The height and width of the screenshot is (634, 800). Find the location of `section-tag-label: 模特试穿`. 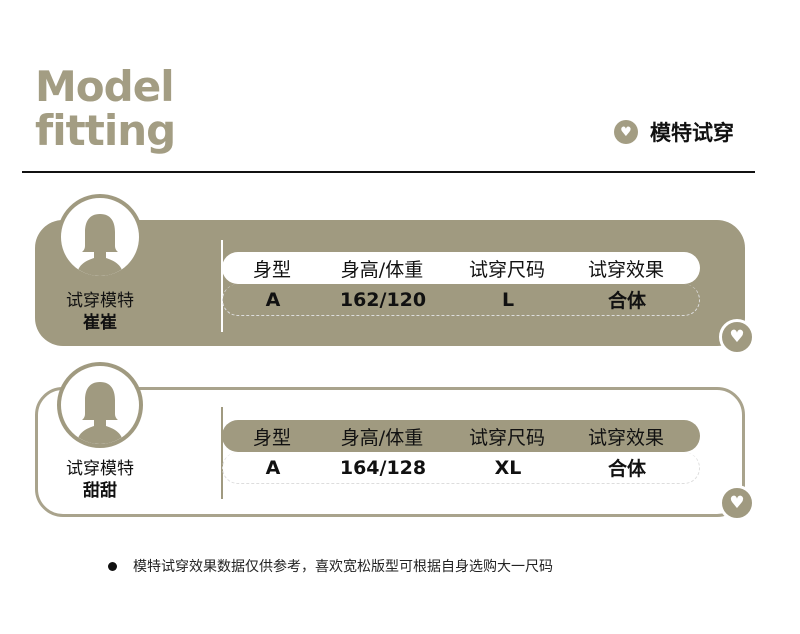

section-tag-label: 模特试穿 is located at coordinates (692, 133).